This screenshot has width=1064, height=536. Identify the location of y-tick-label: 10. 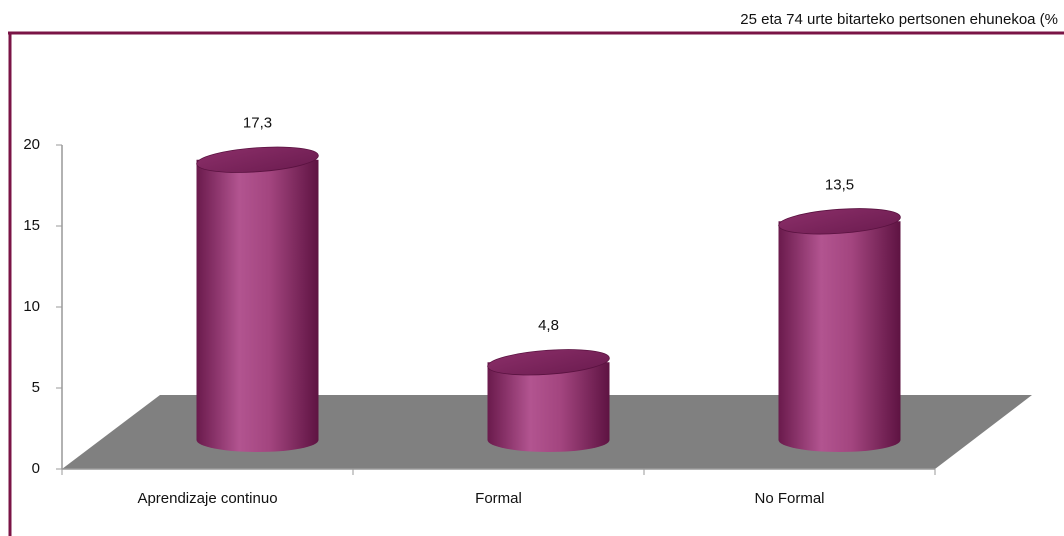
(31, 306).